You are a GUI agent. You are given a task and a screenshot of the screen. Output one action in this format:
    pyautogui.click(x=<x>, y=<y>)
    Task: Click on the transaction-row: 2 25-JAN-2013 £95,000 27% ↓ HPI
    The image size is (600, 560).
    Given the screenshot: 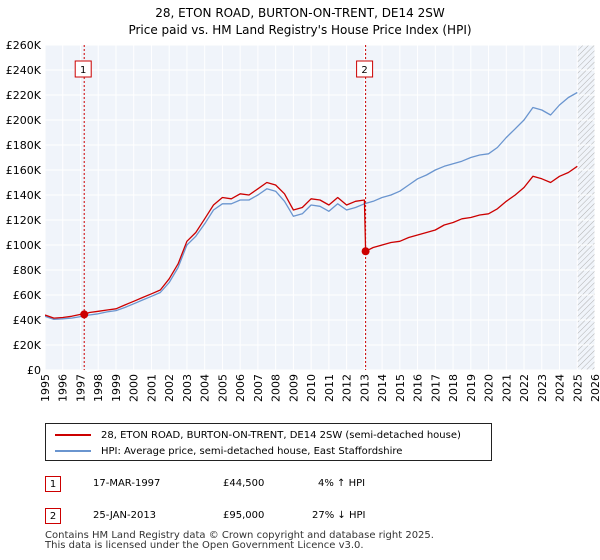 What is the action you would take?
    pyautogui.click(x=295, y=517)
    